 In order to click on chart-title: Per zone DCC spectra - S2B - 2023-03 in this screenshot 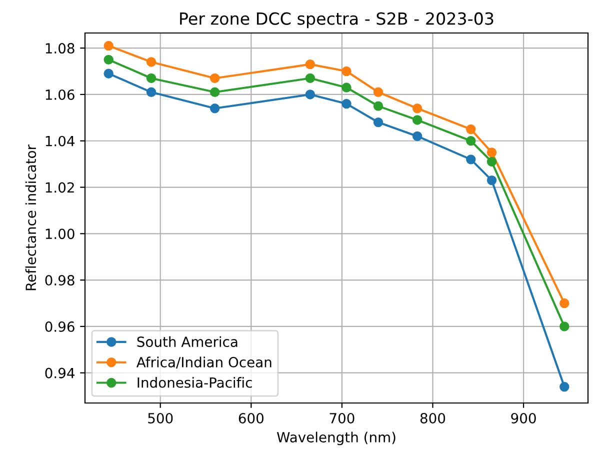, I will do `click(337, 20)`.